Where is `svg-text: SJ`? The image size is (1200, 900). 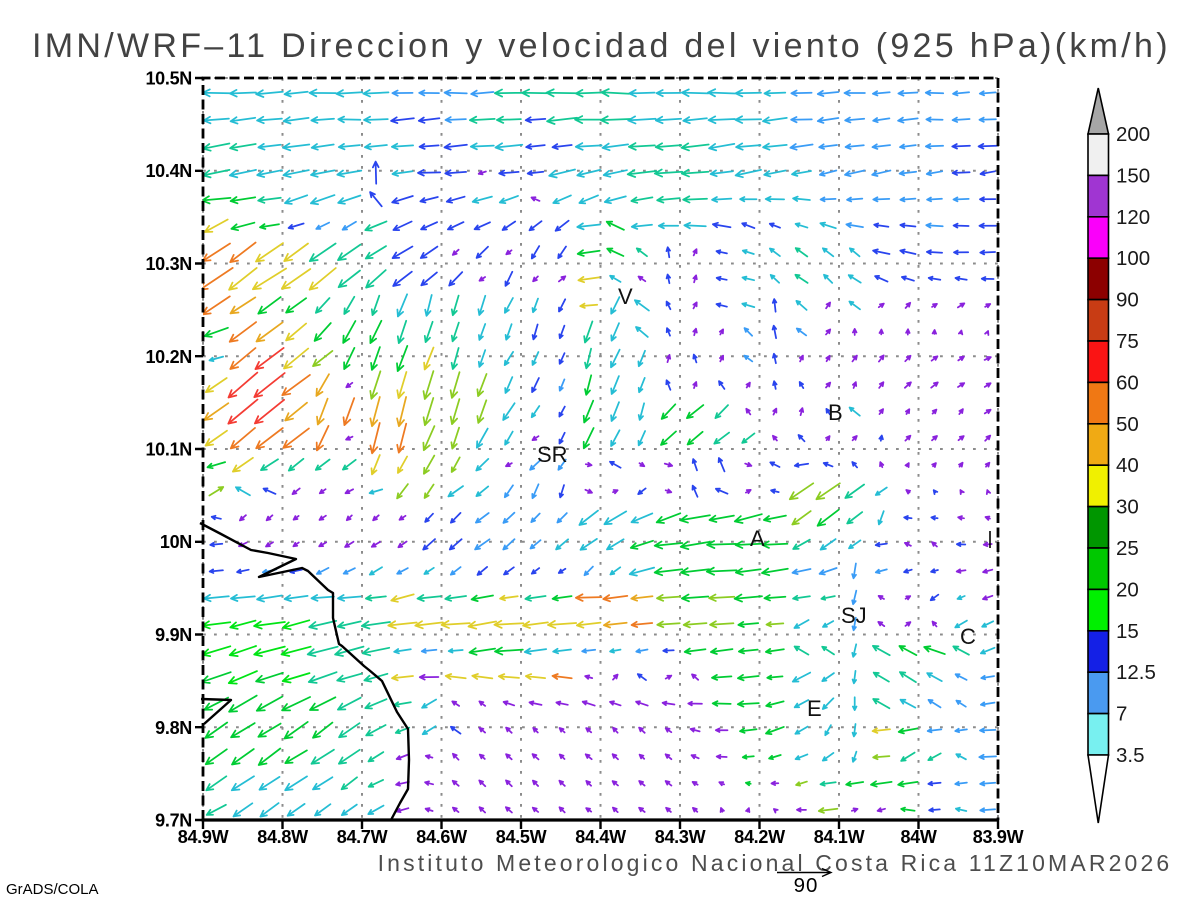 svg-text: SJ is located at coordinates (854, 615).